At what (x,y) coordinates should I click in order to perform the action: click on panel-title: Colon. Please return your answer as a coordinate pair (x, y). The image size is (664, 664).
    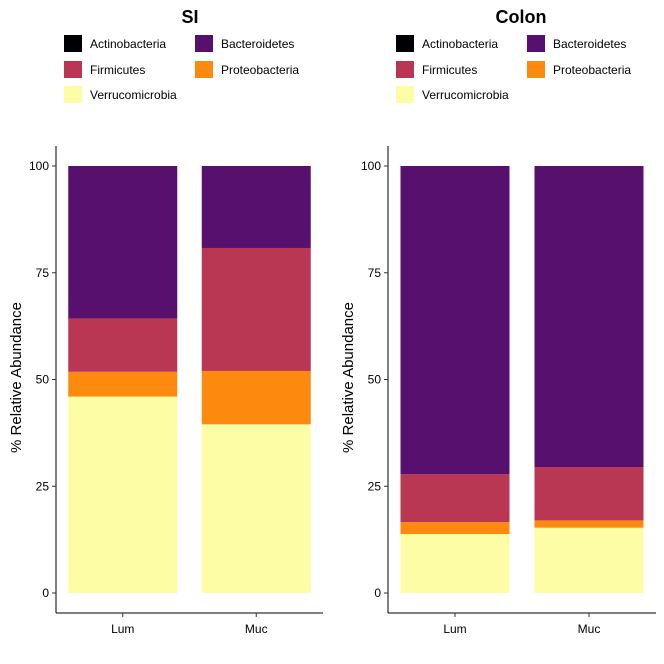
    Looking at the image, I should click on (521, 17).